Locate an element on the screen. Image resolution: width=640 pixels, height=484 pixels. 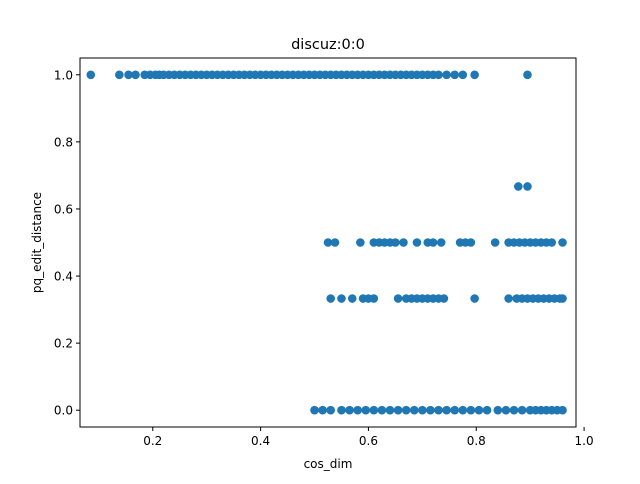
x-tick-label: 0.4 is located at coordinates (260, 441).